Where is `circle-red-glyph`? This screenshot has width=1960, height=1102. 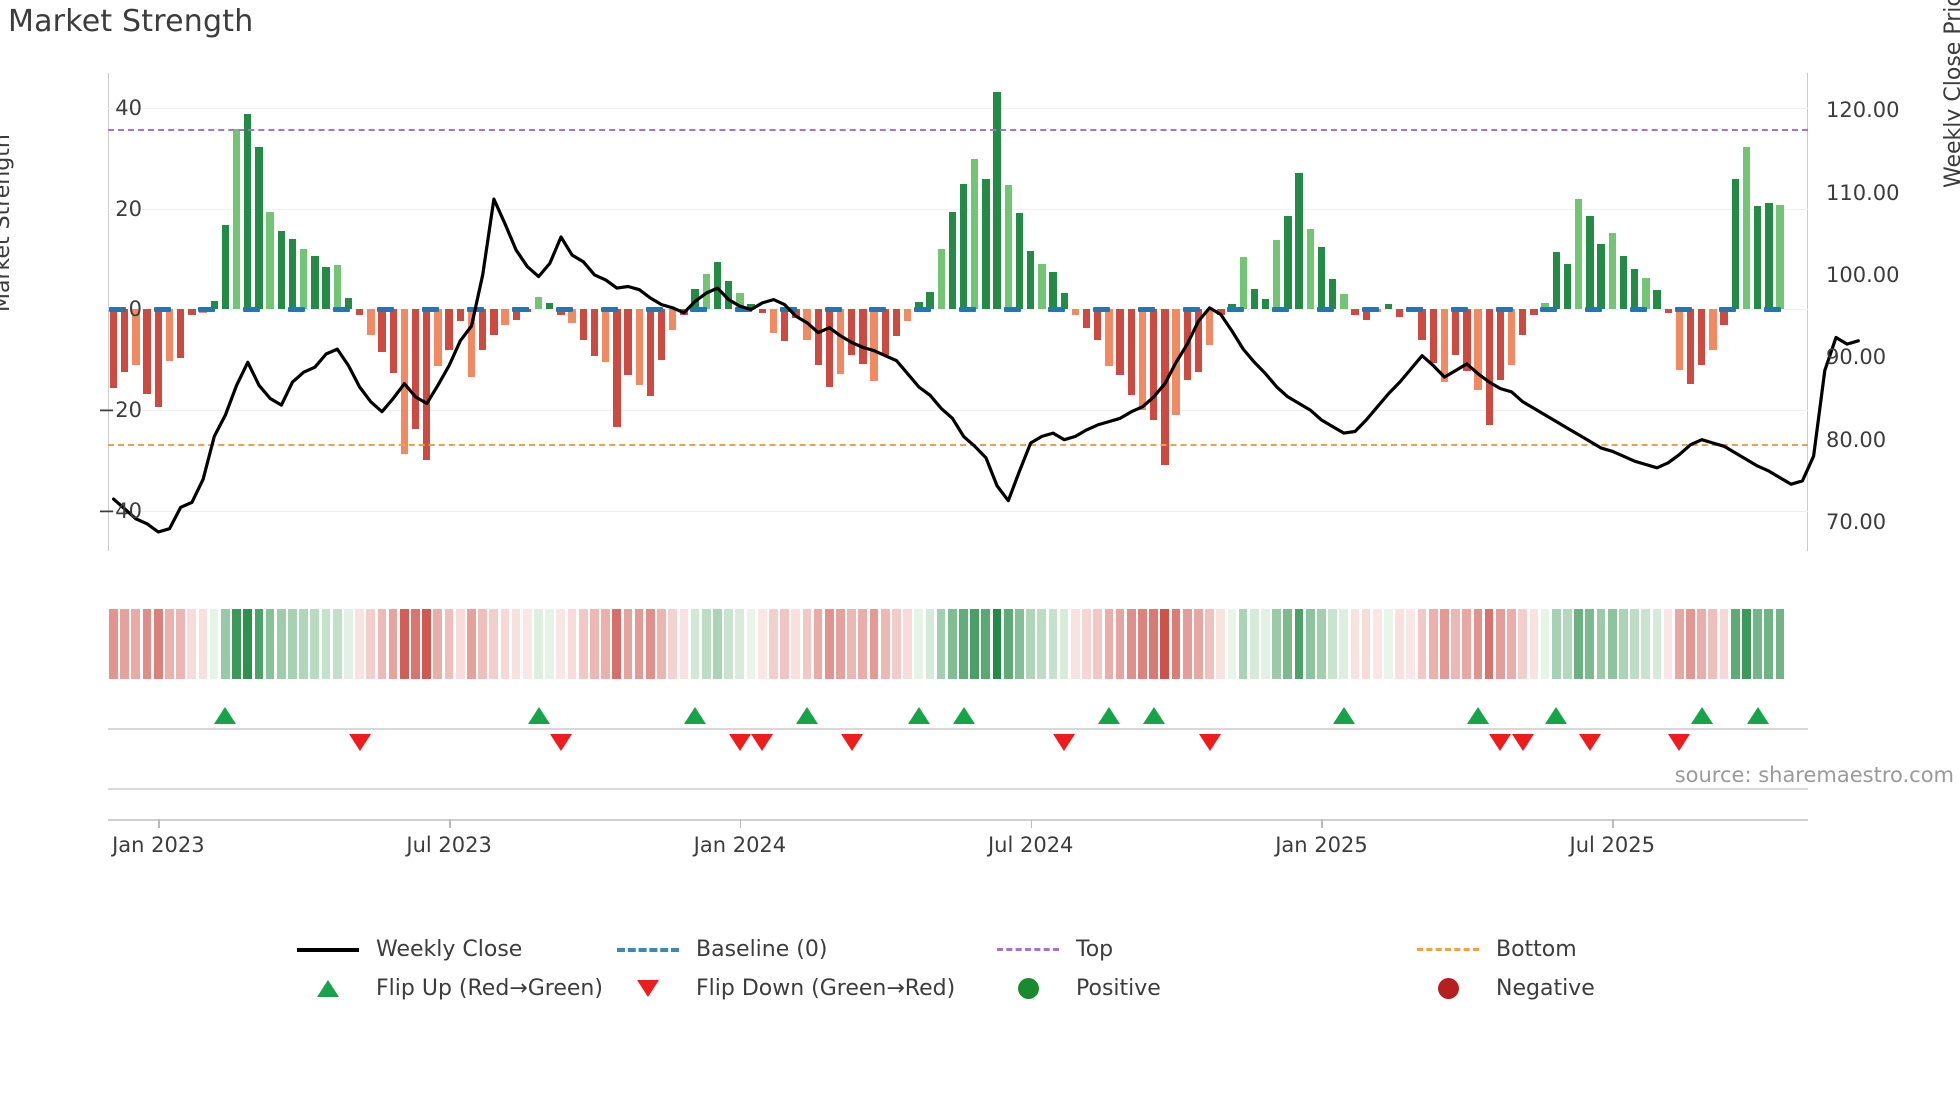 circle-red-glyph is located at coordinates (1448, 988).